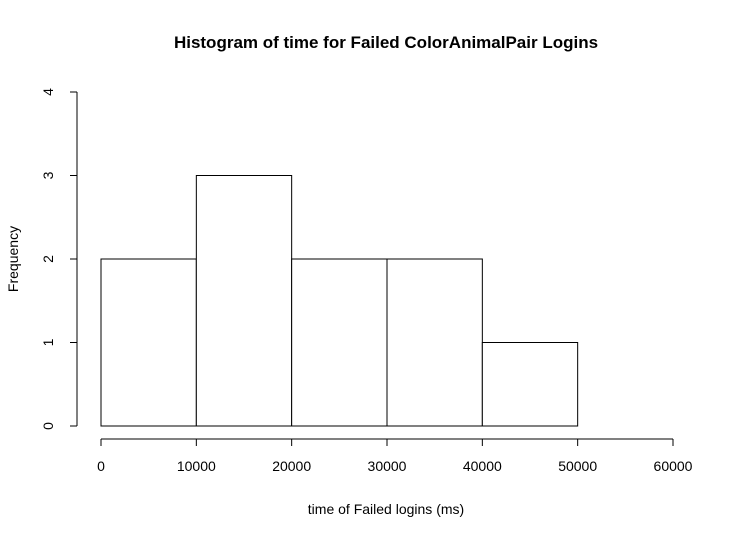 Image resolution: width=737 pixels, height=538 pixels. Describe the element at coordinates (48, 92) in the screenshot. I see `y-tick-label: 4` at that location.